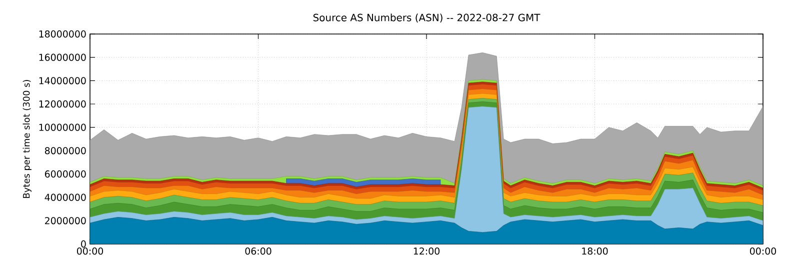 The image size is (785, 268). What do you see at coordinates (426, 18) in the screenshot?
I see `chart-title: Source AS Numbers (ASN) -- 2022-08-27 GMT` at bounding box center [426, 18].